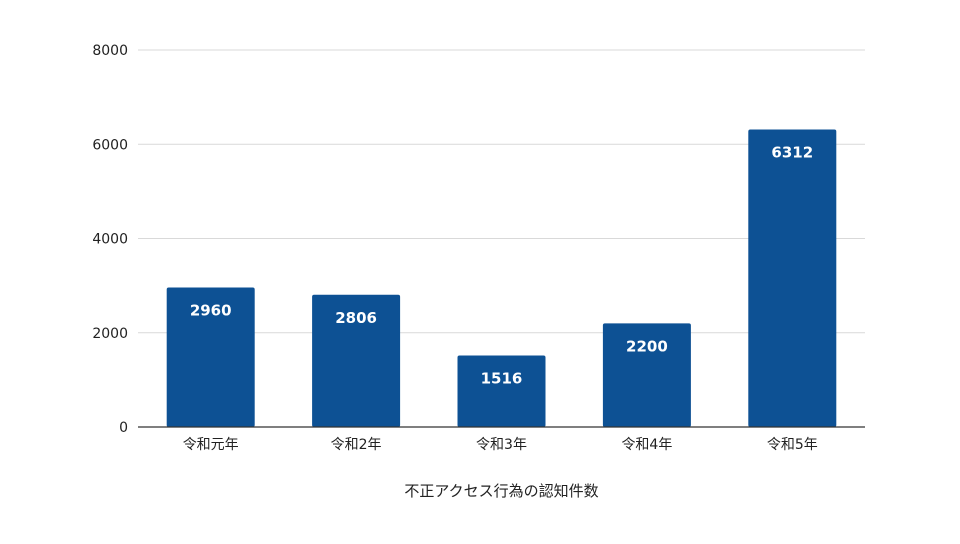 Image resolution: width=960 pixels, height=544 pixels. I want to click on y-tick-label: 2000, so click(110, 334).